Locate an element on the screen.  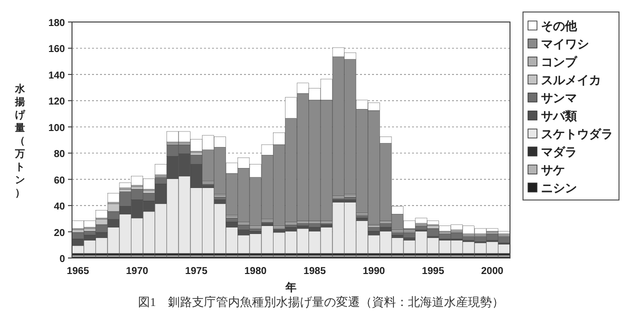
x-tick-label: 1965 is located at coordinates (78, 271).